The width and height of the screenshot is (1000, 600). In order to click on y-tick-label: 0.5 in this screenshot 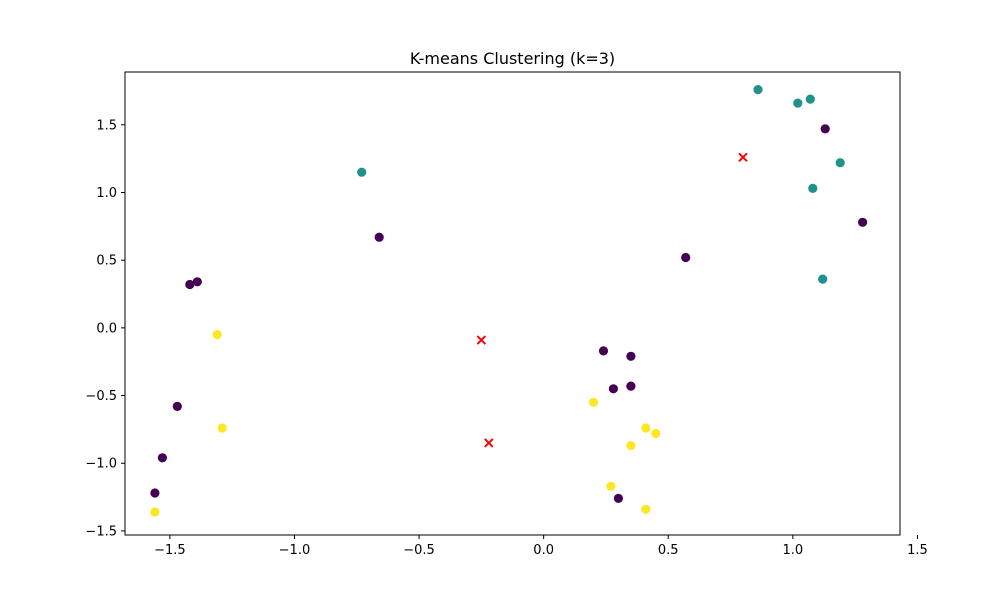, I will do `click(106, 261)`.